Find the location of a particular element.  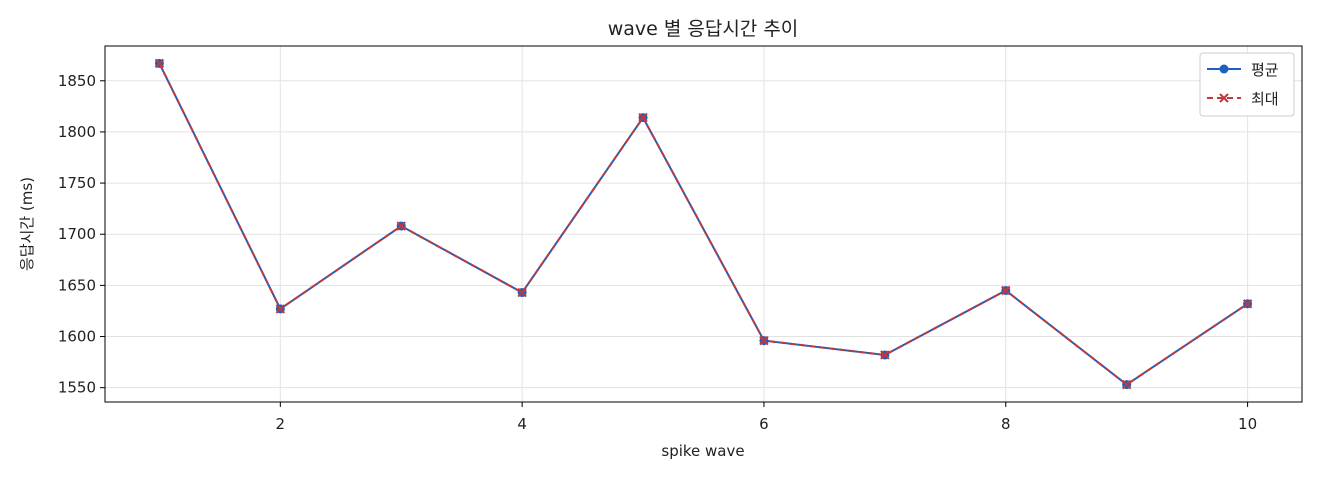

legend-box is located at coordinates (1247, 84).